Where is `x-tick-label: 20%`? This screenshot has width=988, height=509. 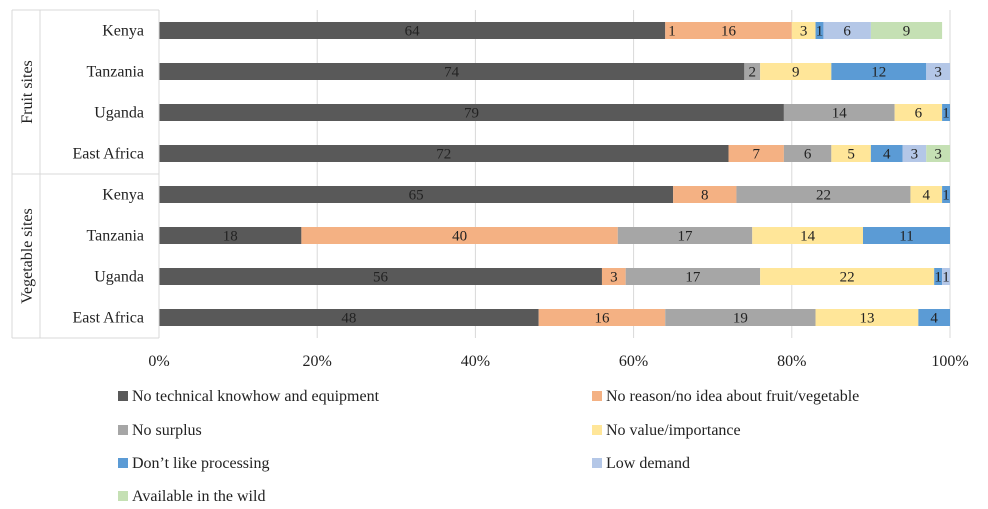
x-tick-label: 20% is located at coordinates (317, 361).